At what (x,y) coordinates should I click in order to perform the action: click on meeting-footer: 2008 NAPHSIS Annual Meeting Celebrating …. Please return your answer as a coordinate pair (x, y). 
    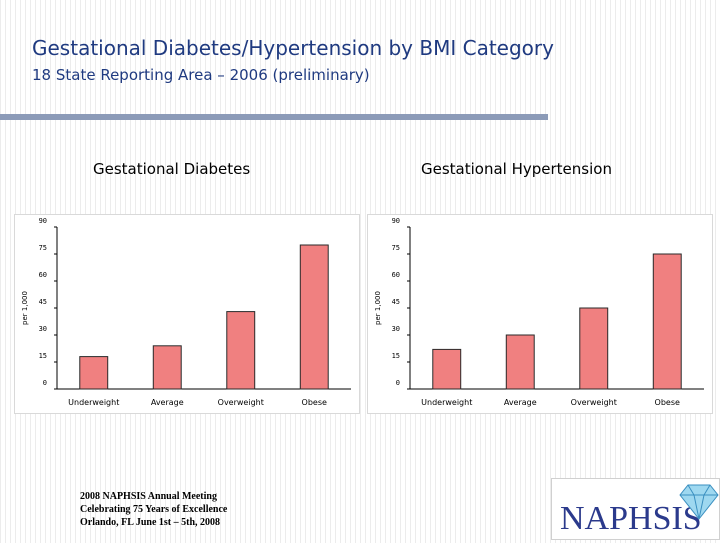
    Looking at the image, I should click on (153, 509).